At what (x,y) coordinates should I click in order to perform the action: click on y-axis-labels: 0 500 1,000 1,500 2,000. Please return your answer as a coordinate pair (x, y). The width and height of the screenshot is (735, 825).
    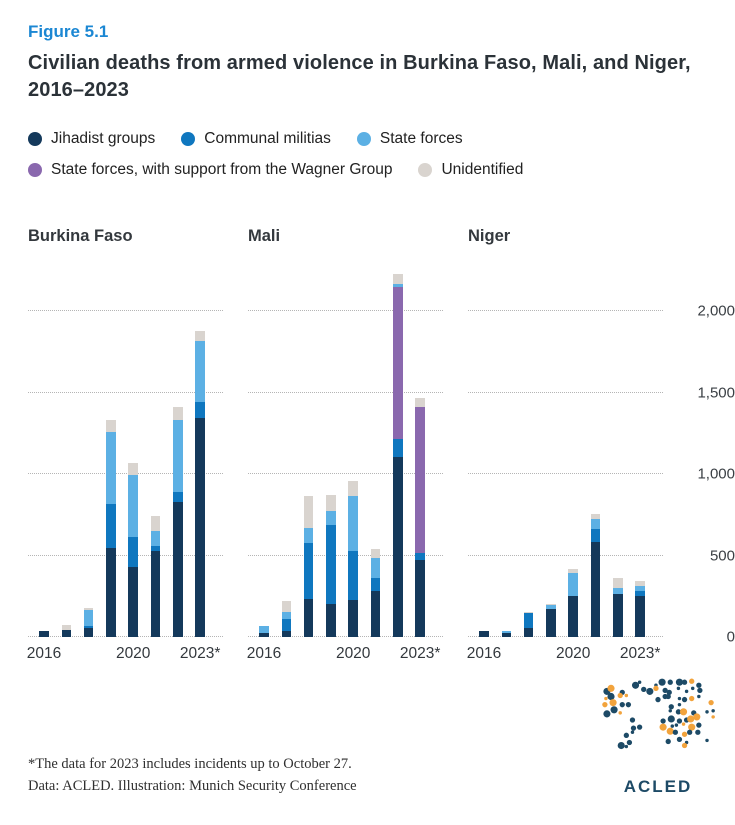
    Looking at the image, I should click on (712, 458).